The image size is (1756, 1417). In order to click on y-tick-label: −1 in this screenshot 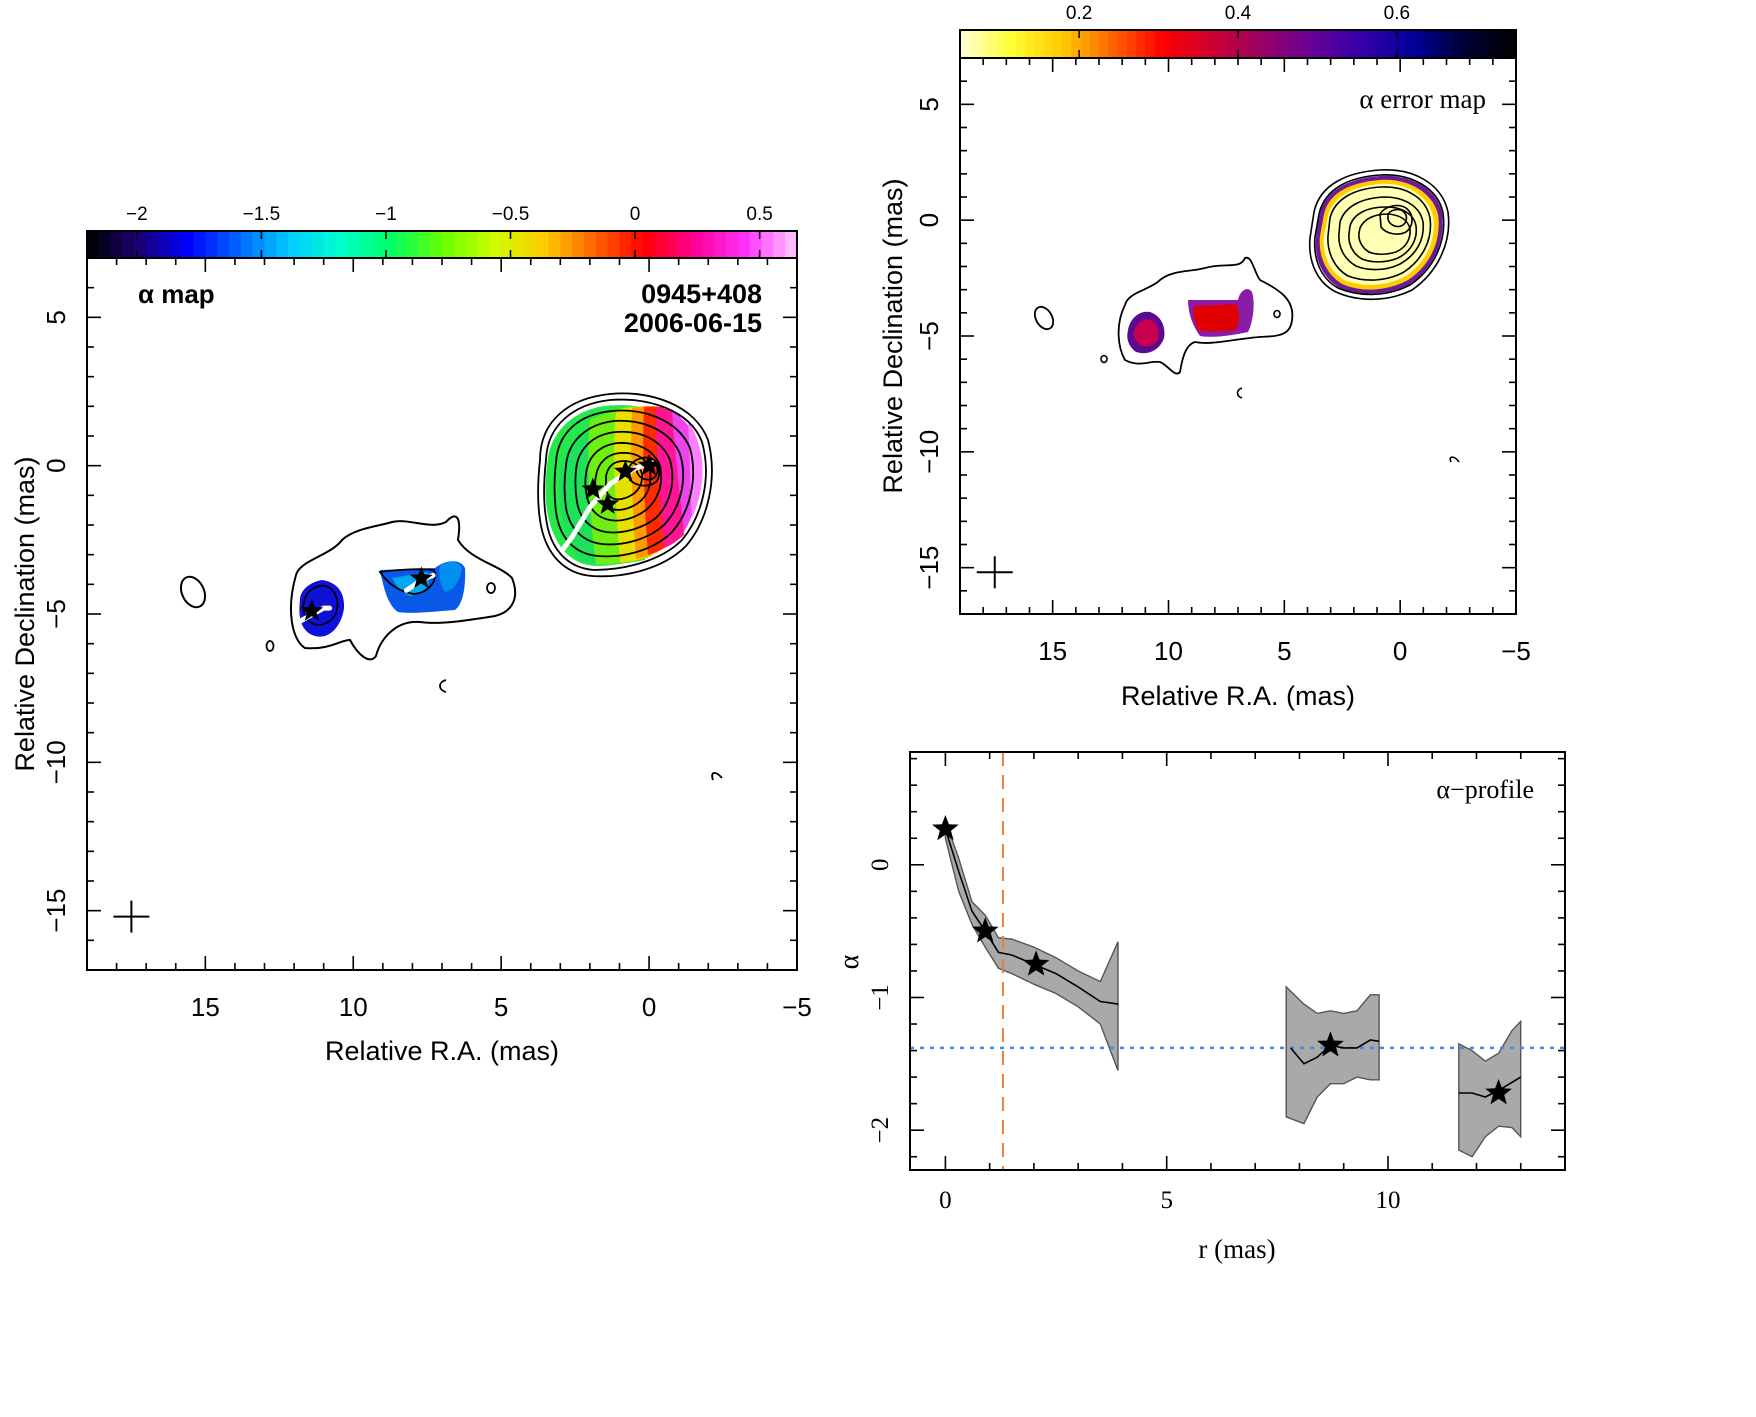, I will do `click(880, 997)`.